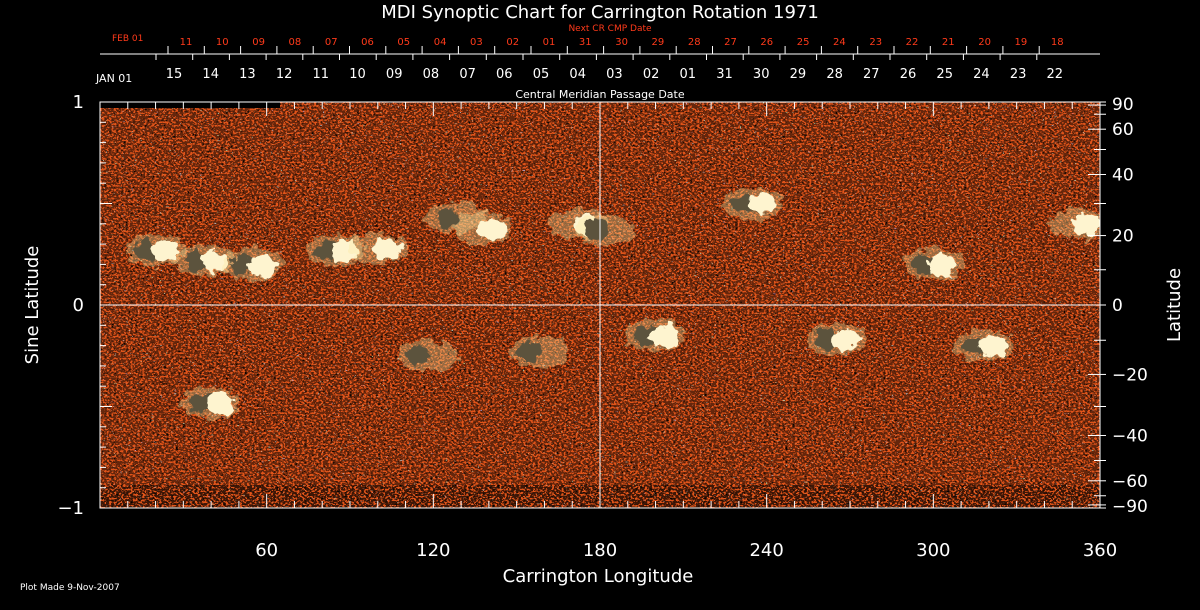  What do you see at coordinates (284, 74) in the screenshot?
I see `cmp-date: 12` at bounding box center [284, 74].